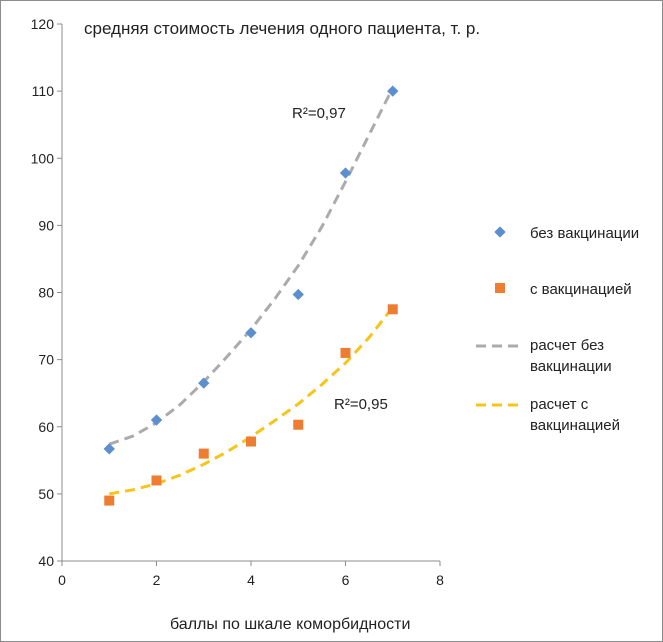  What do you see at coordinates (43, 91) in the screenshot?
I see `y-tick-label: 110` at bounding box center [43, 91].